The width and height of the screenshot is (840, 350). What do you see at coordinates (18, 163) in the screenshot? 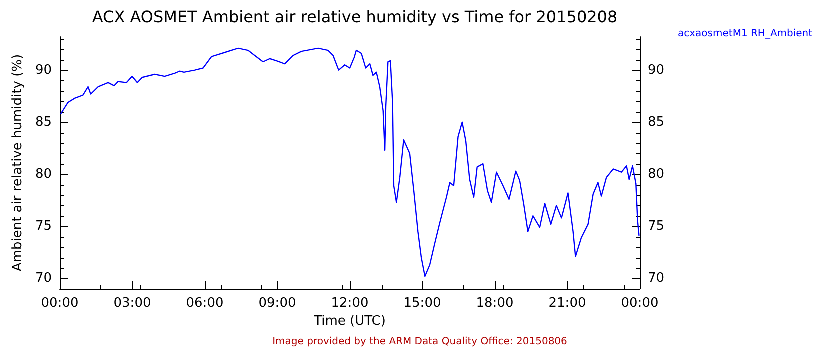
I see `y-axis-title: Ambient air relative humidity (%)` at bounding box center [18, 163].